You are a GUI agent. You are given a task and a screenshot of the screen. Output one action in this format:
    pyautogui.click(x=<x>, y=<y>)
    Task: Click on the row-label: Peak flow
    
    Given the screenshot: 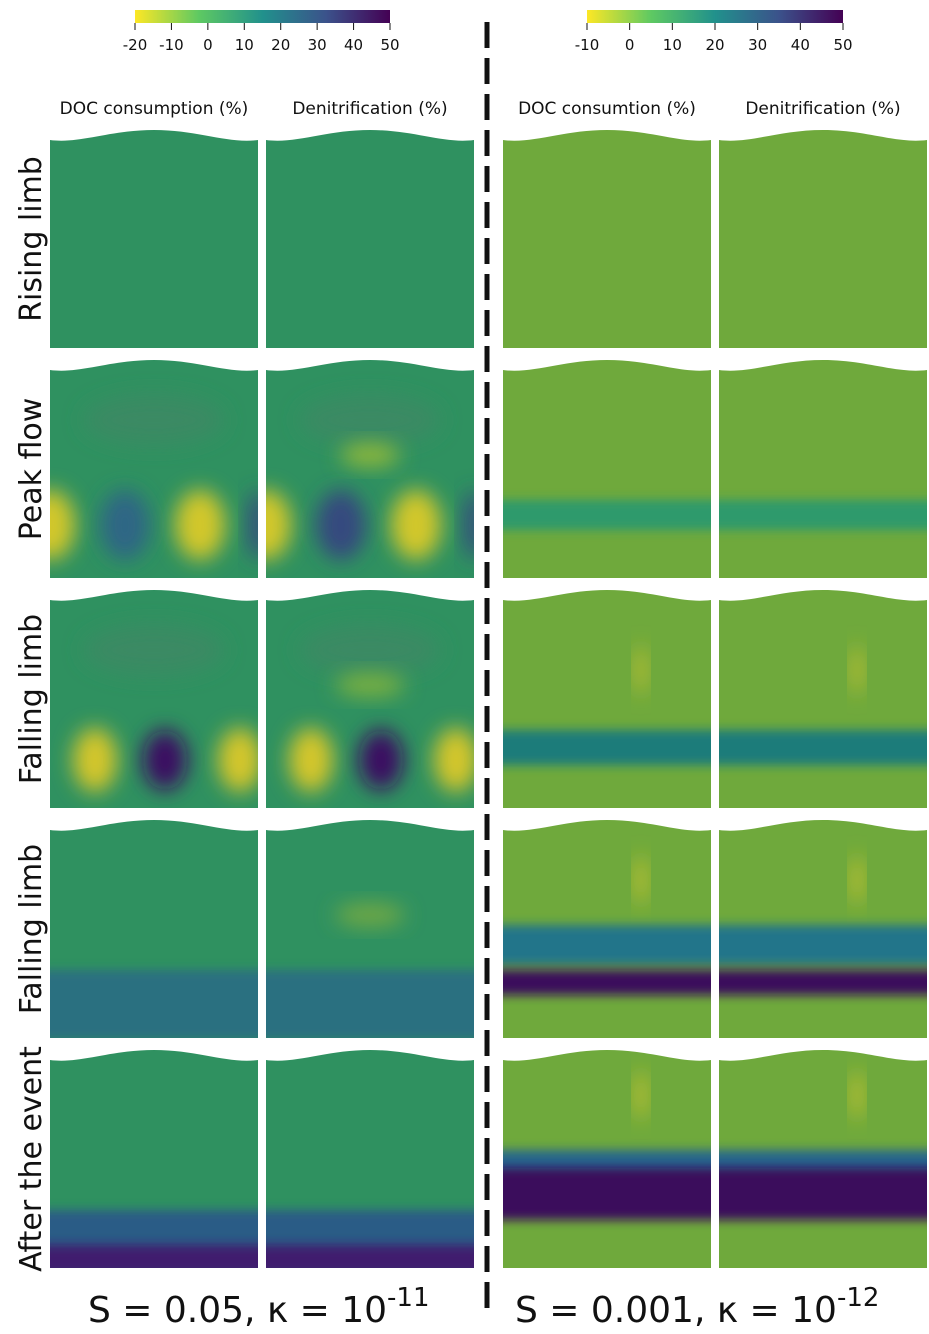 What is the action you would take?
    pyautogui.click(x=31, y=469)
    